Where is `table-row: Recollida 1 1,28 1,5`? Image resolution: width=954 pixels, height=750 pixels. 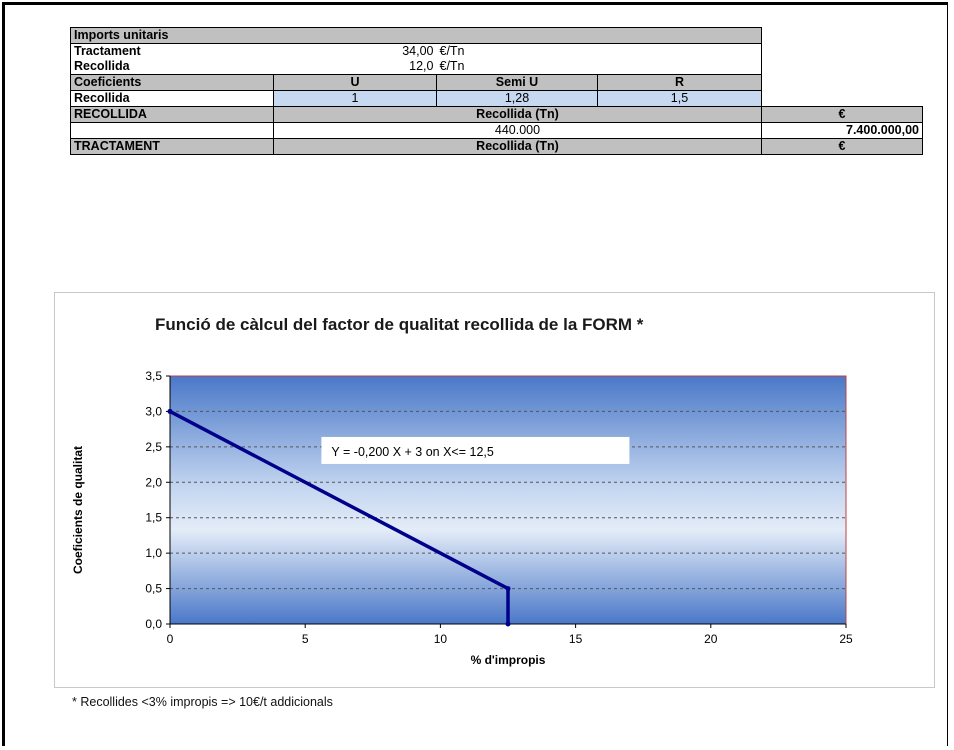
table-row: Recollida 1 1,28 1,5 is located at coordinates (496, 98).